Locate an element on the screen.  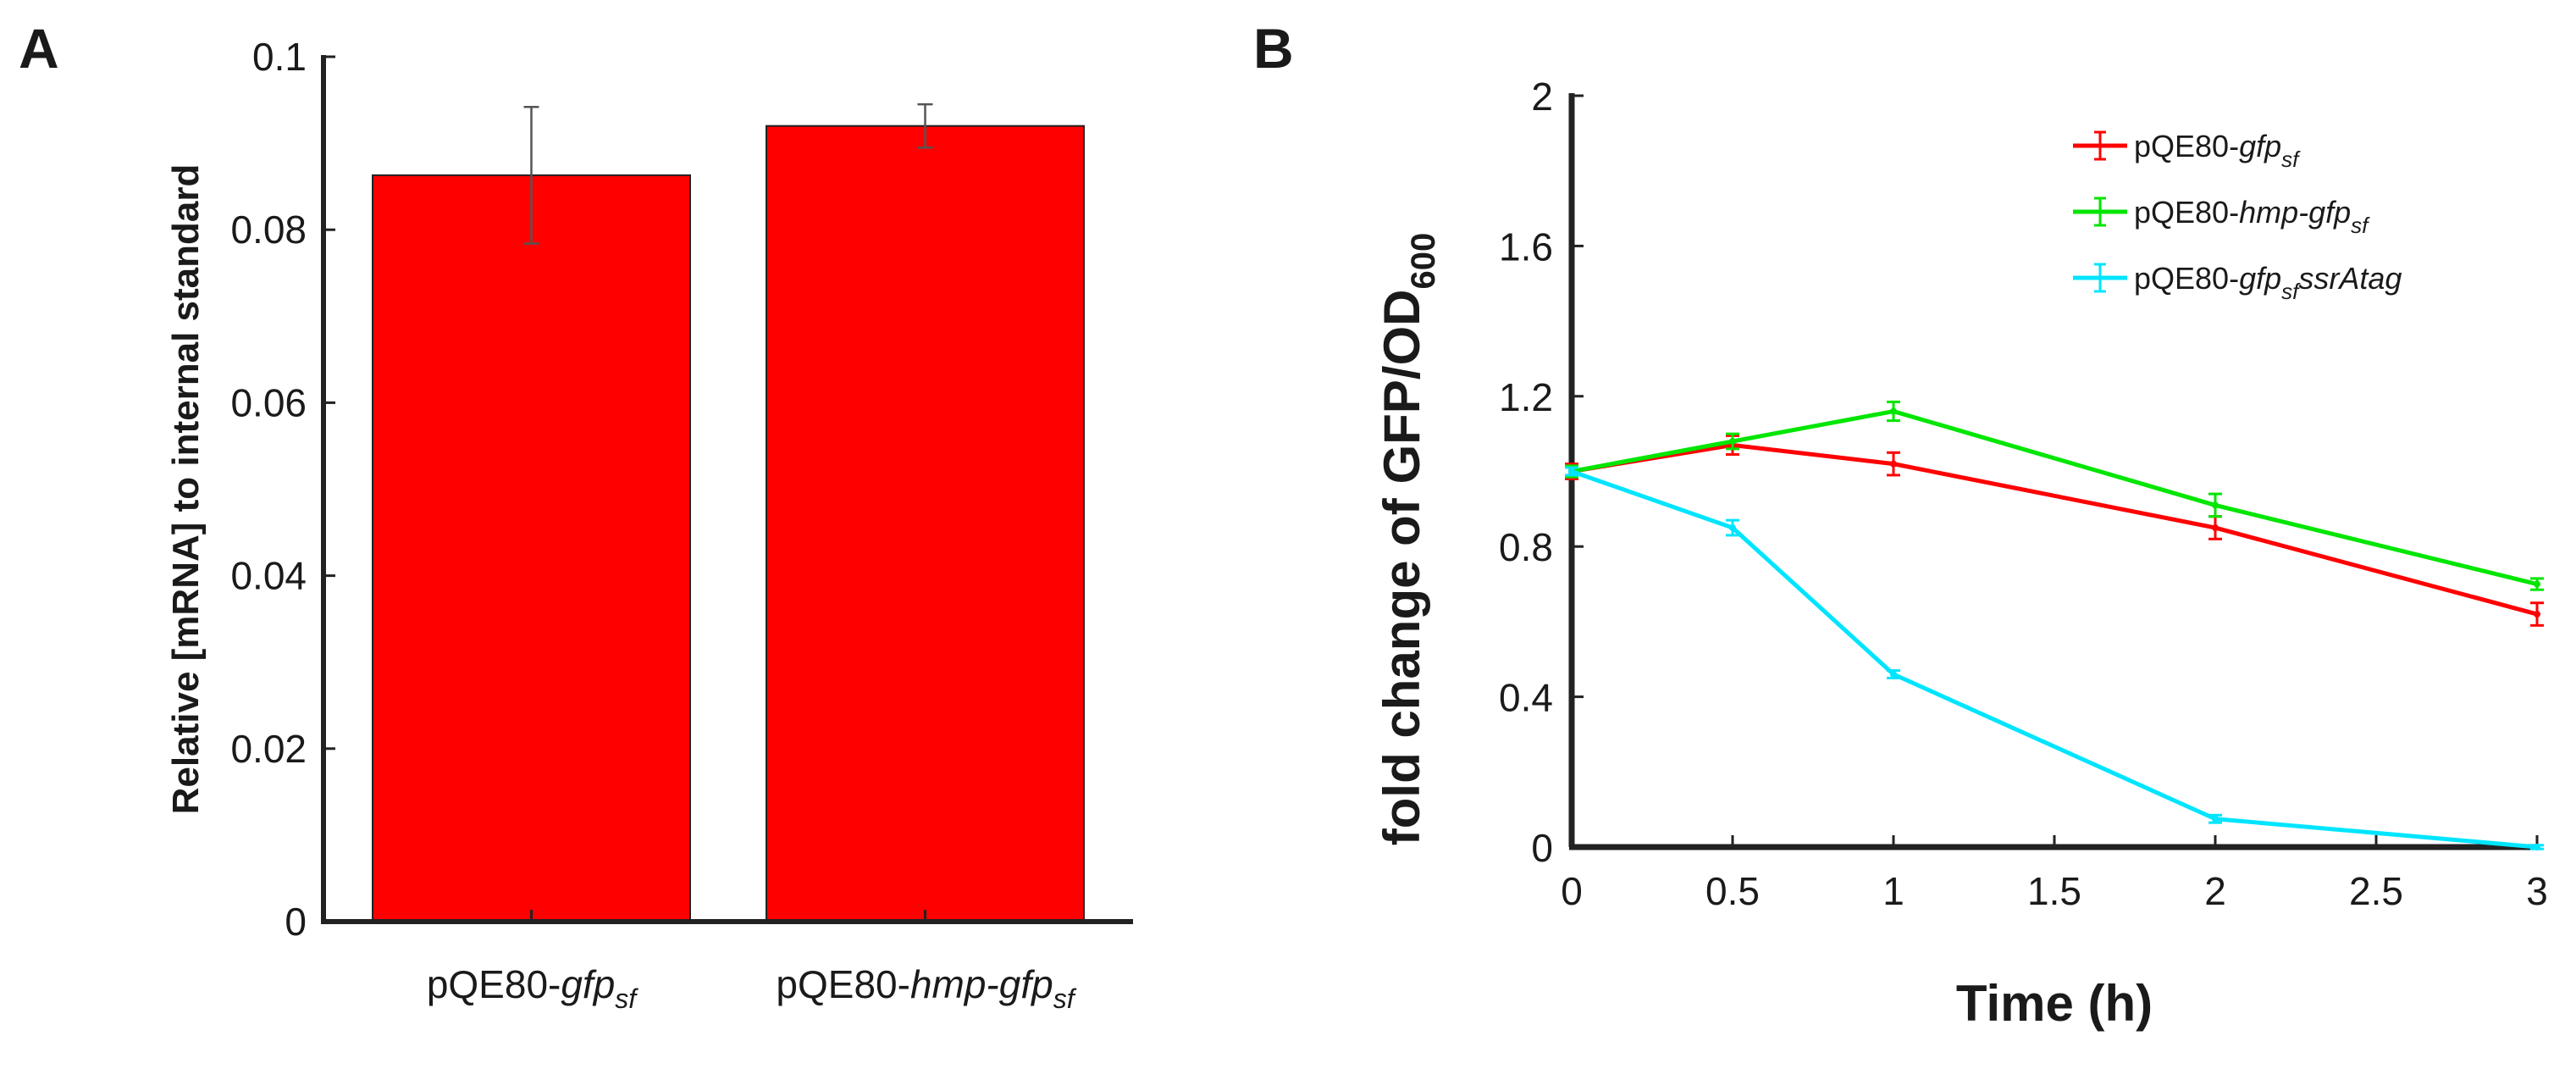
x-category-label-0-italic: gfp is located at coordinates (588, 984).